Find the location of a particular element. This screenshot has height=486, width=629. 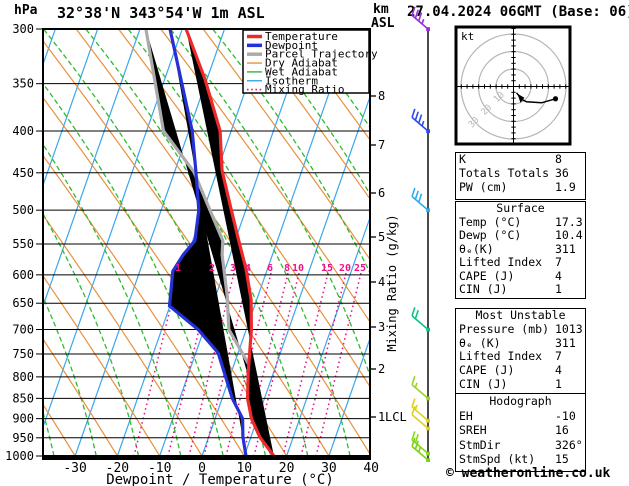

indices-box-title: Most Unstable is located at coordinates (520, 315).